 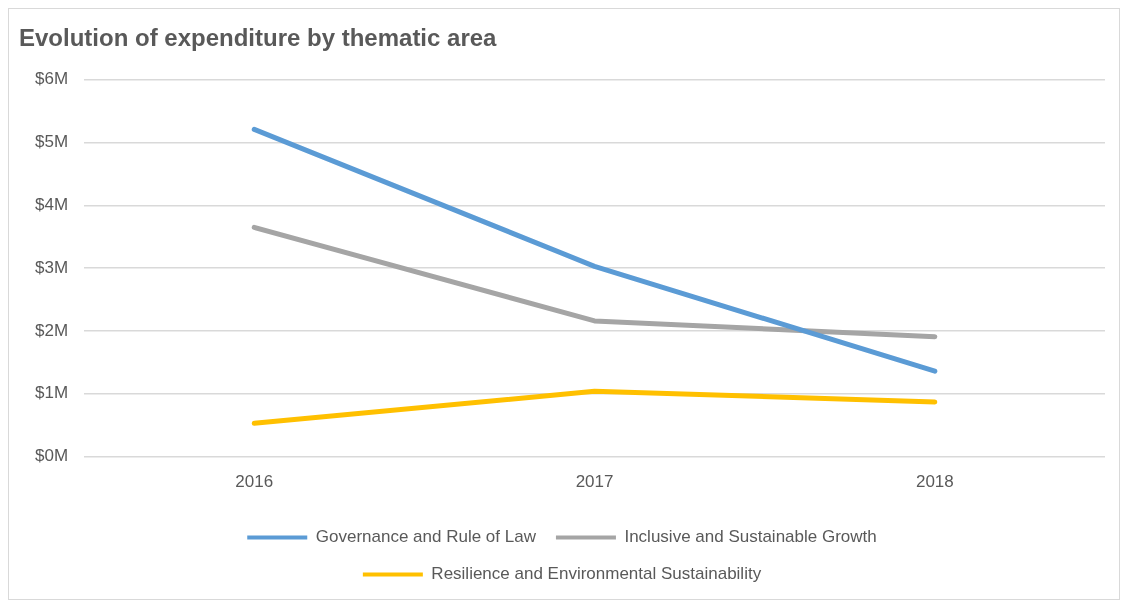 I want to click on y-tick-label: $1M, so click(x=51, y=393).